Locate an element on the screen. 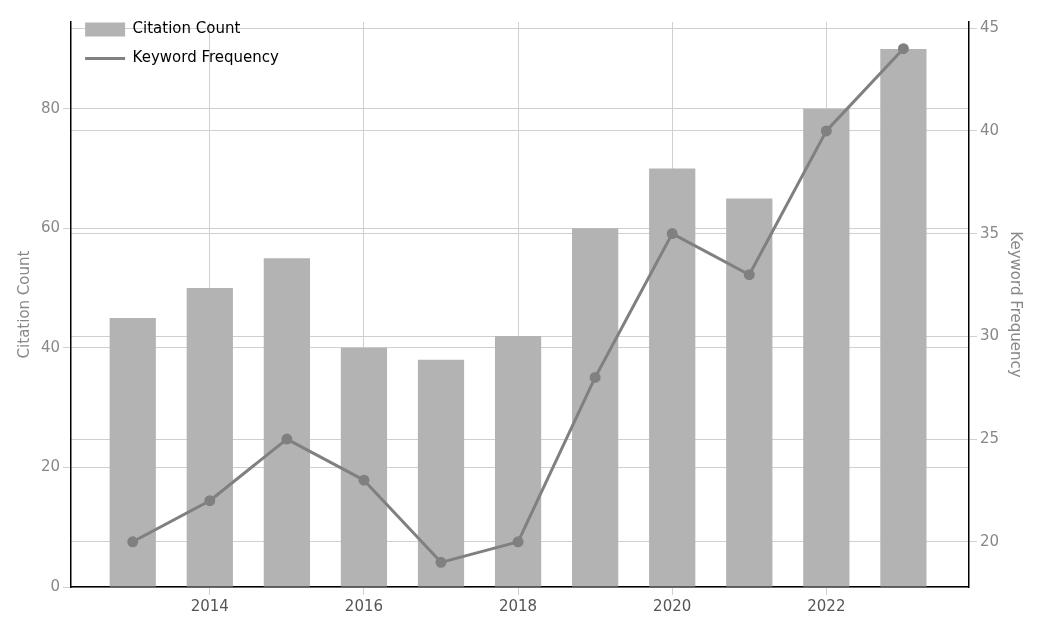  y-axis-title: Citation Count is located at coordinates (23, 304).